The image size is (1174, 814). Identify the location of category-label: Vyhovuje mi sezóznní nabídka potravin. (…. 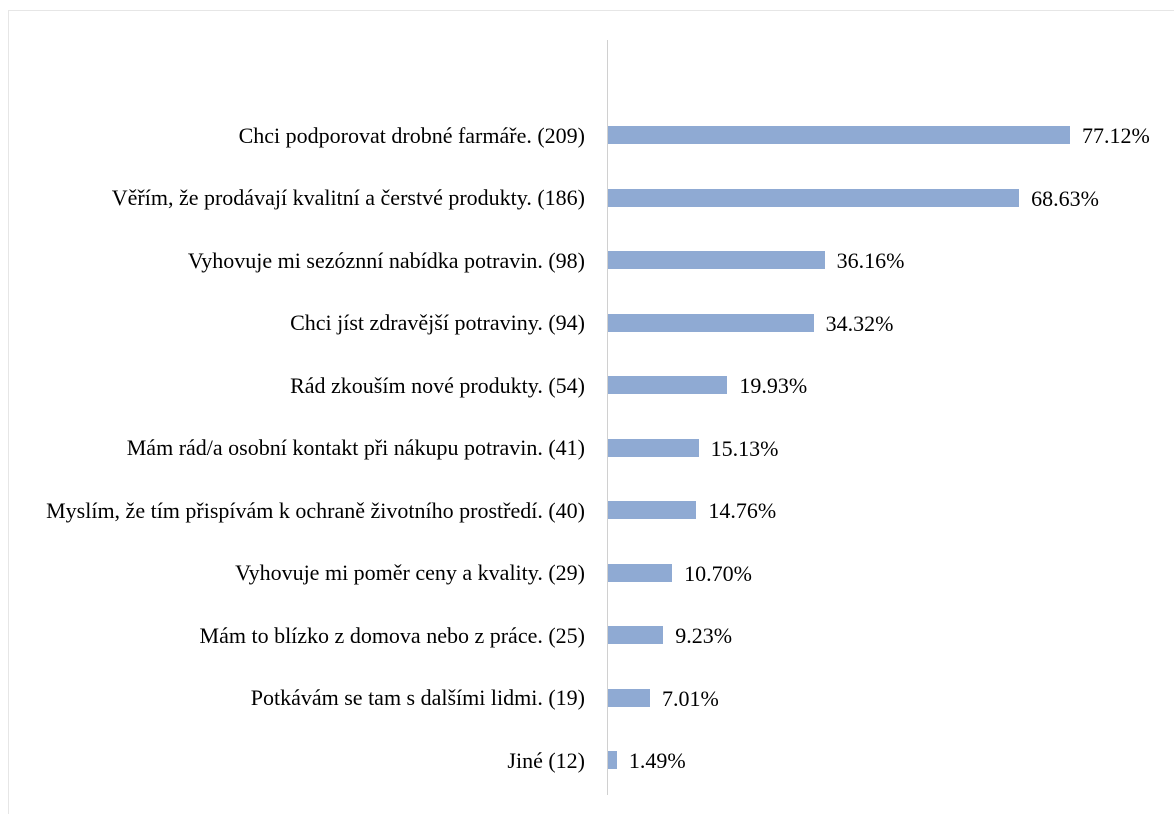
(305, 260).